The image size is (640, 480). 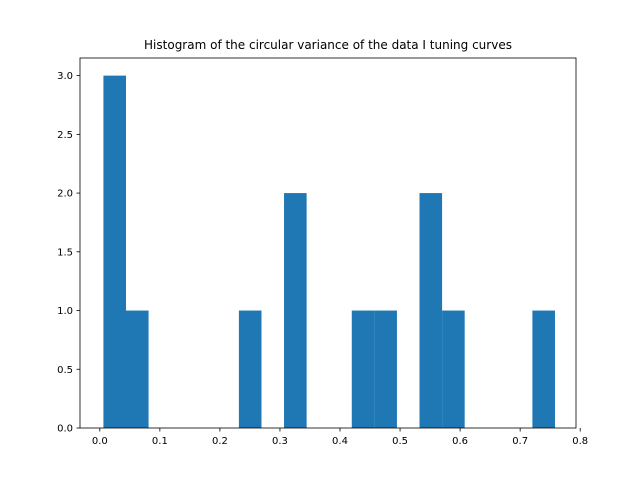 I want to click on x-tick-label-3: 0.3, so click(x=280, y=441).